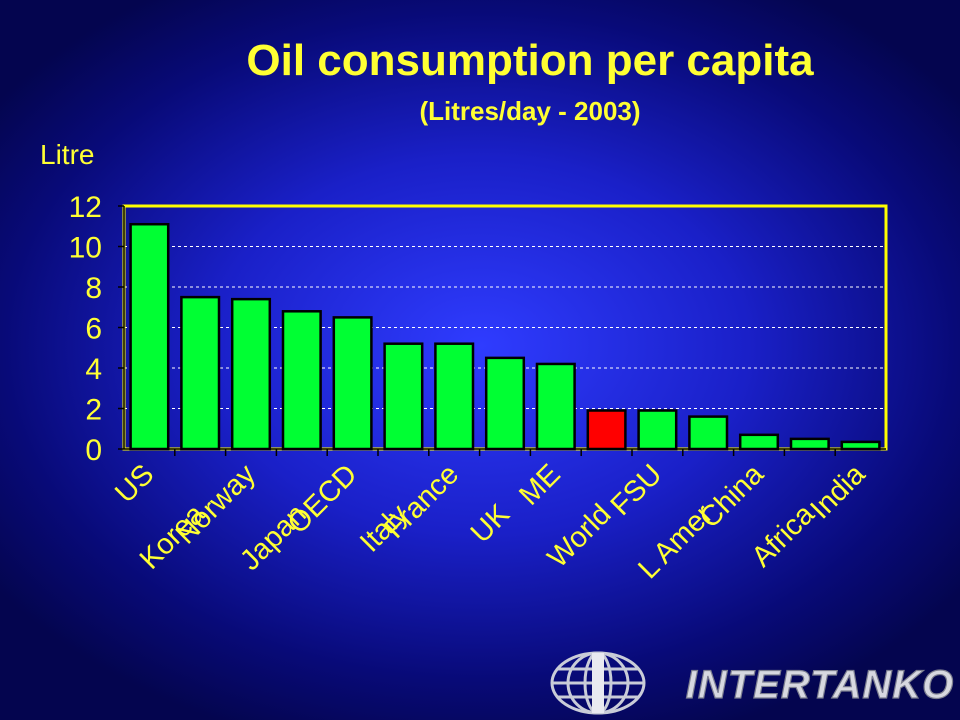  I want to click on chart-title: Oil consumption per capita, so click(530, 60).